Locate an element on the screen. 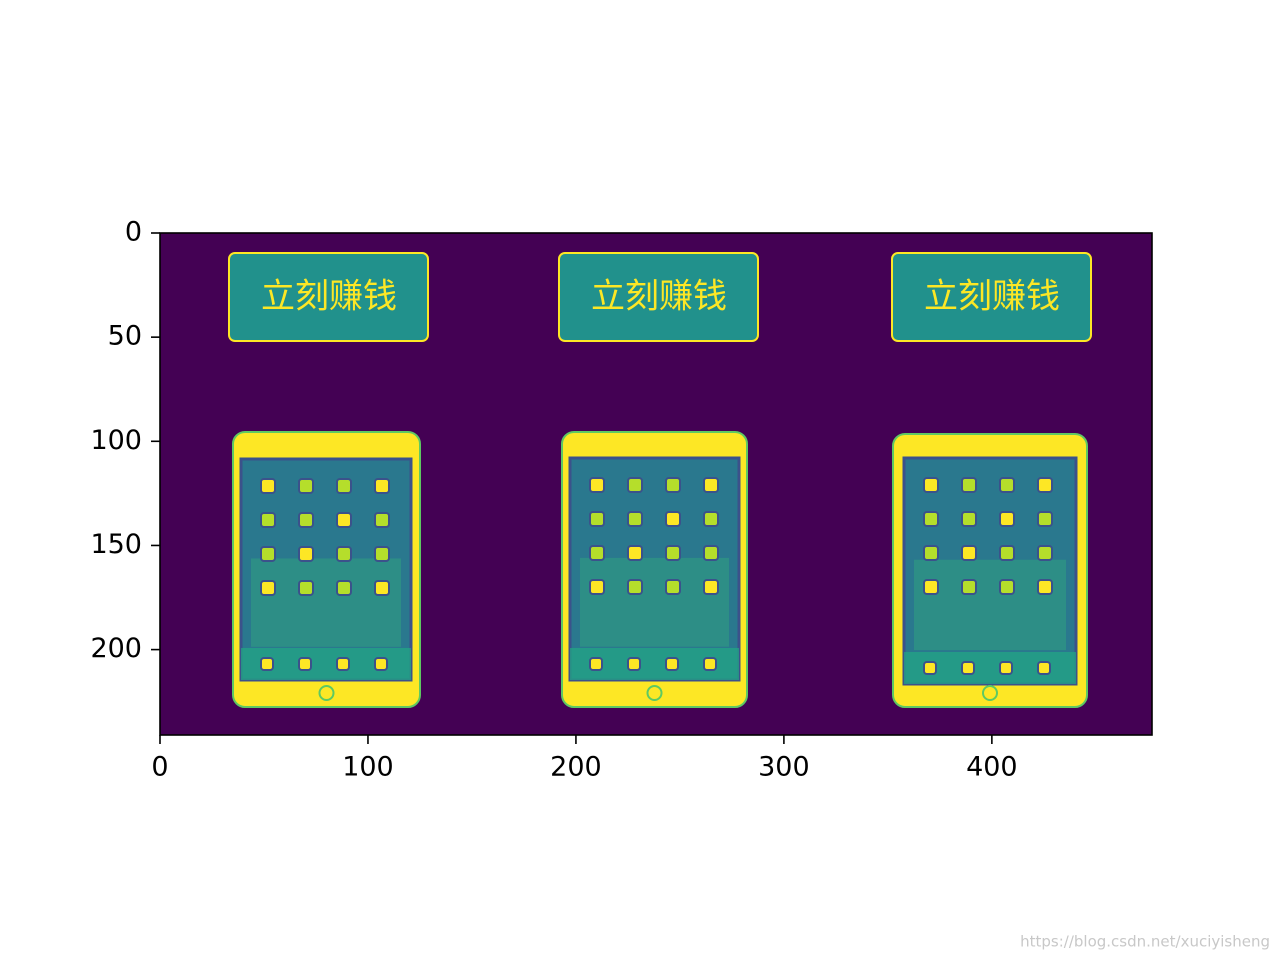 Image resolution: width=1280 pixels, height=960 pixels. x-tick-label: 0 is located at coordinates (159, 767).